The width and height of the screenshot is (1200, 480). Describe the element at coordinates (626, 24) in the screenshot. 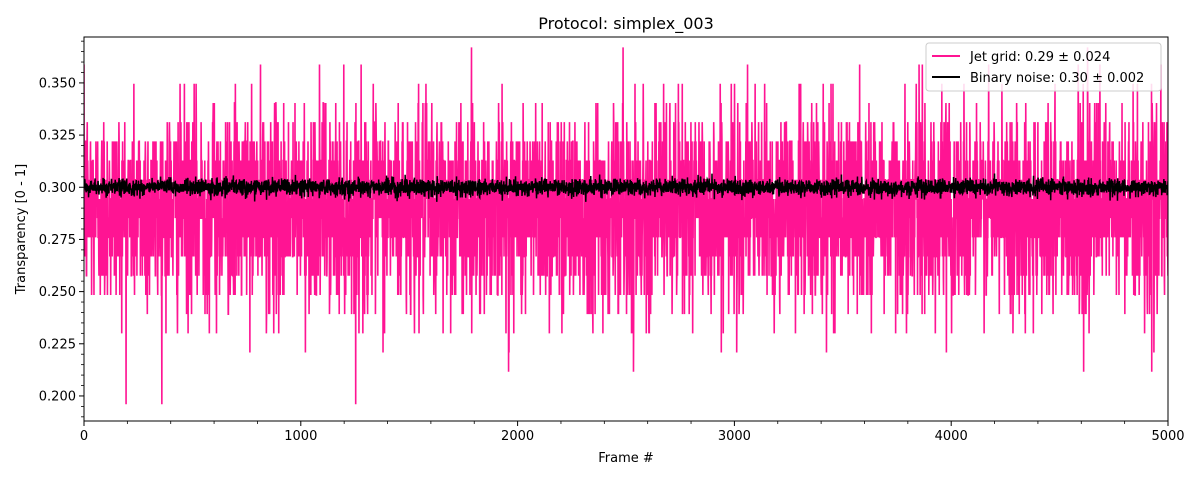

I see `chart-title: Protocol: simplex_003` at that location.